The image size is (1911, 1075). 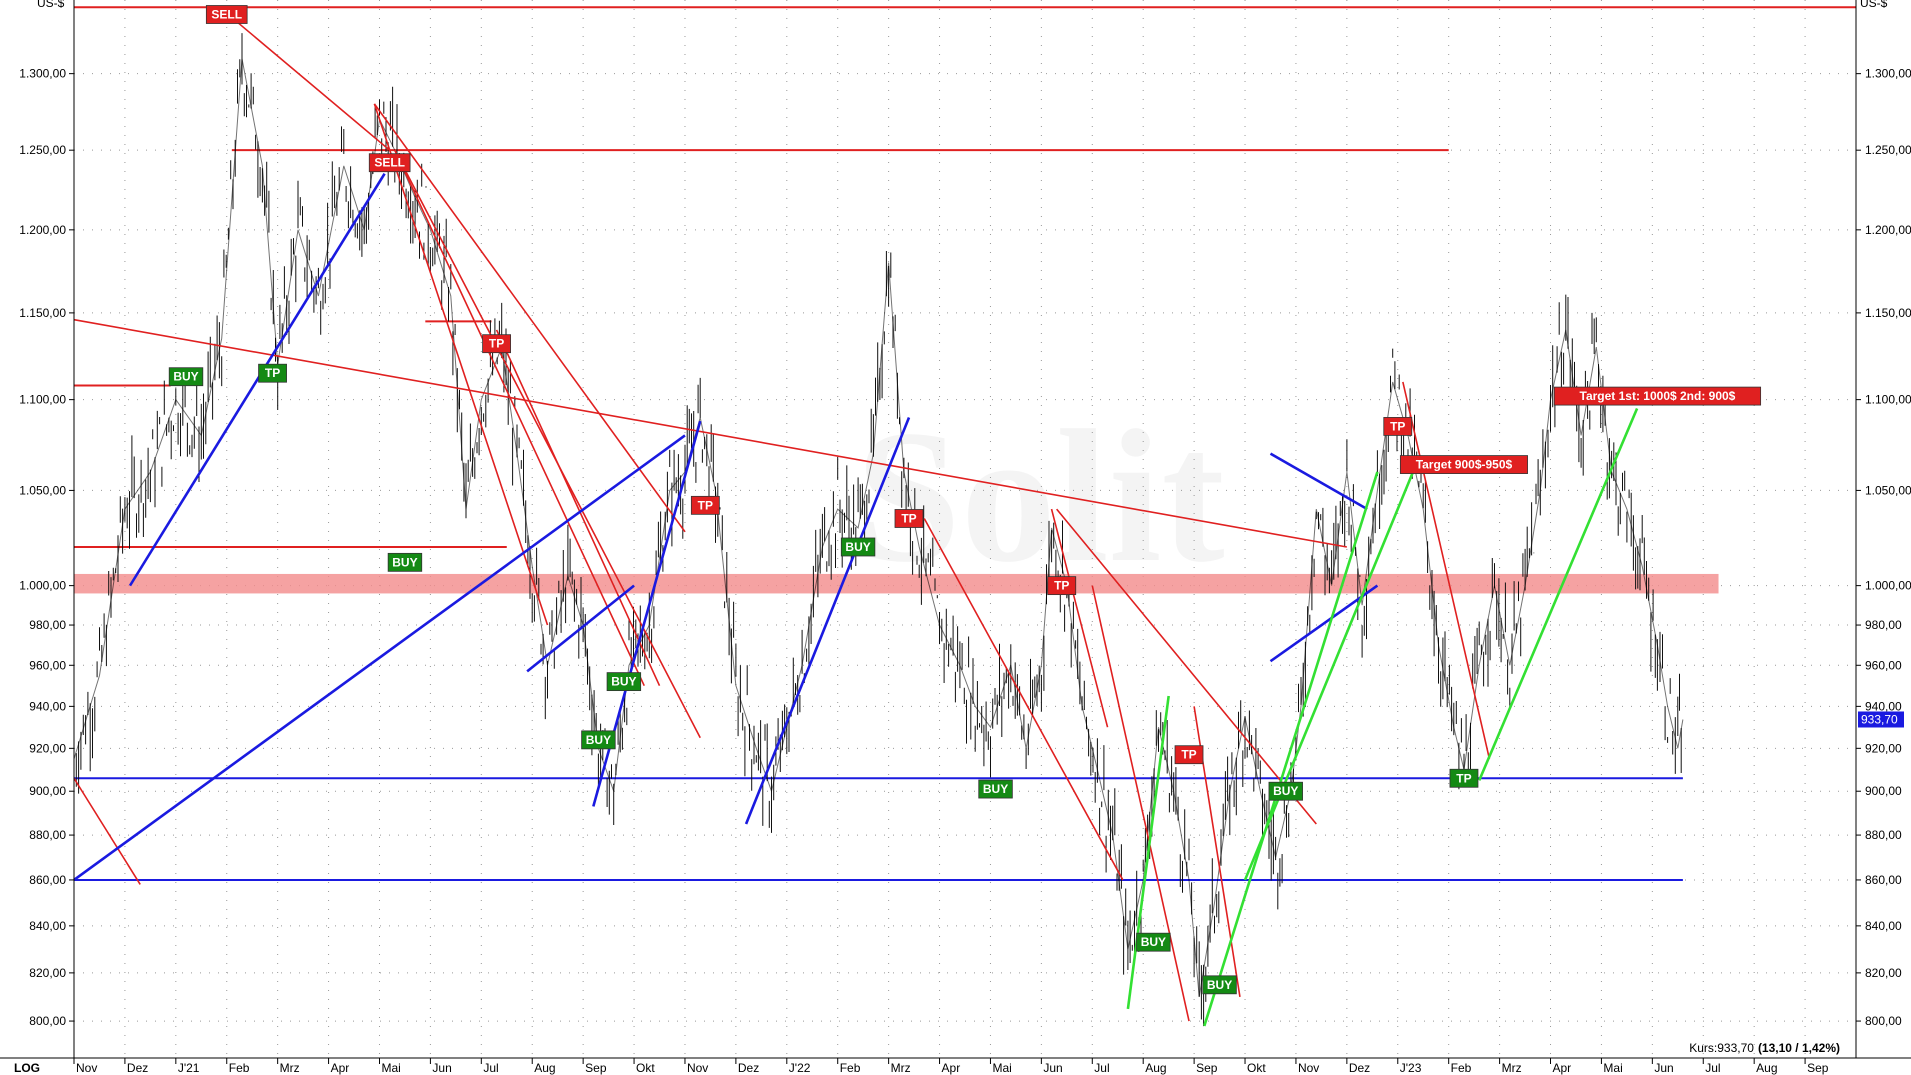 What do you see at coordinates (47, 625) in the screenshot?
I see `y-tick-label-left: 980,00` at bounding box center [47, 625].